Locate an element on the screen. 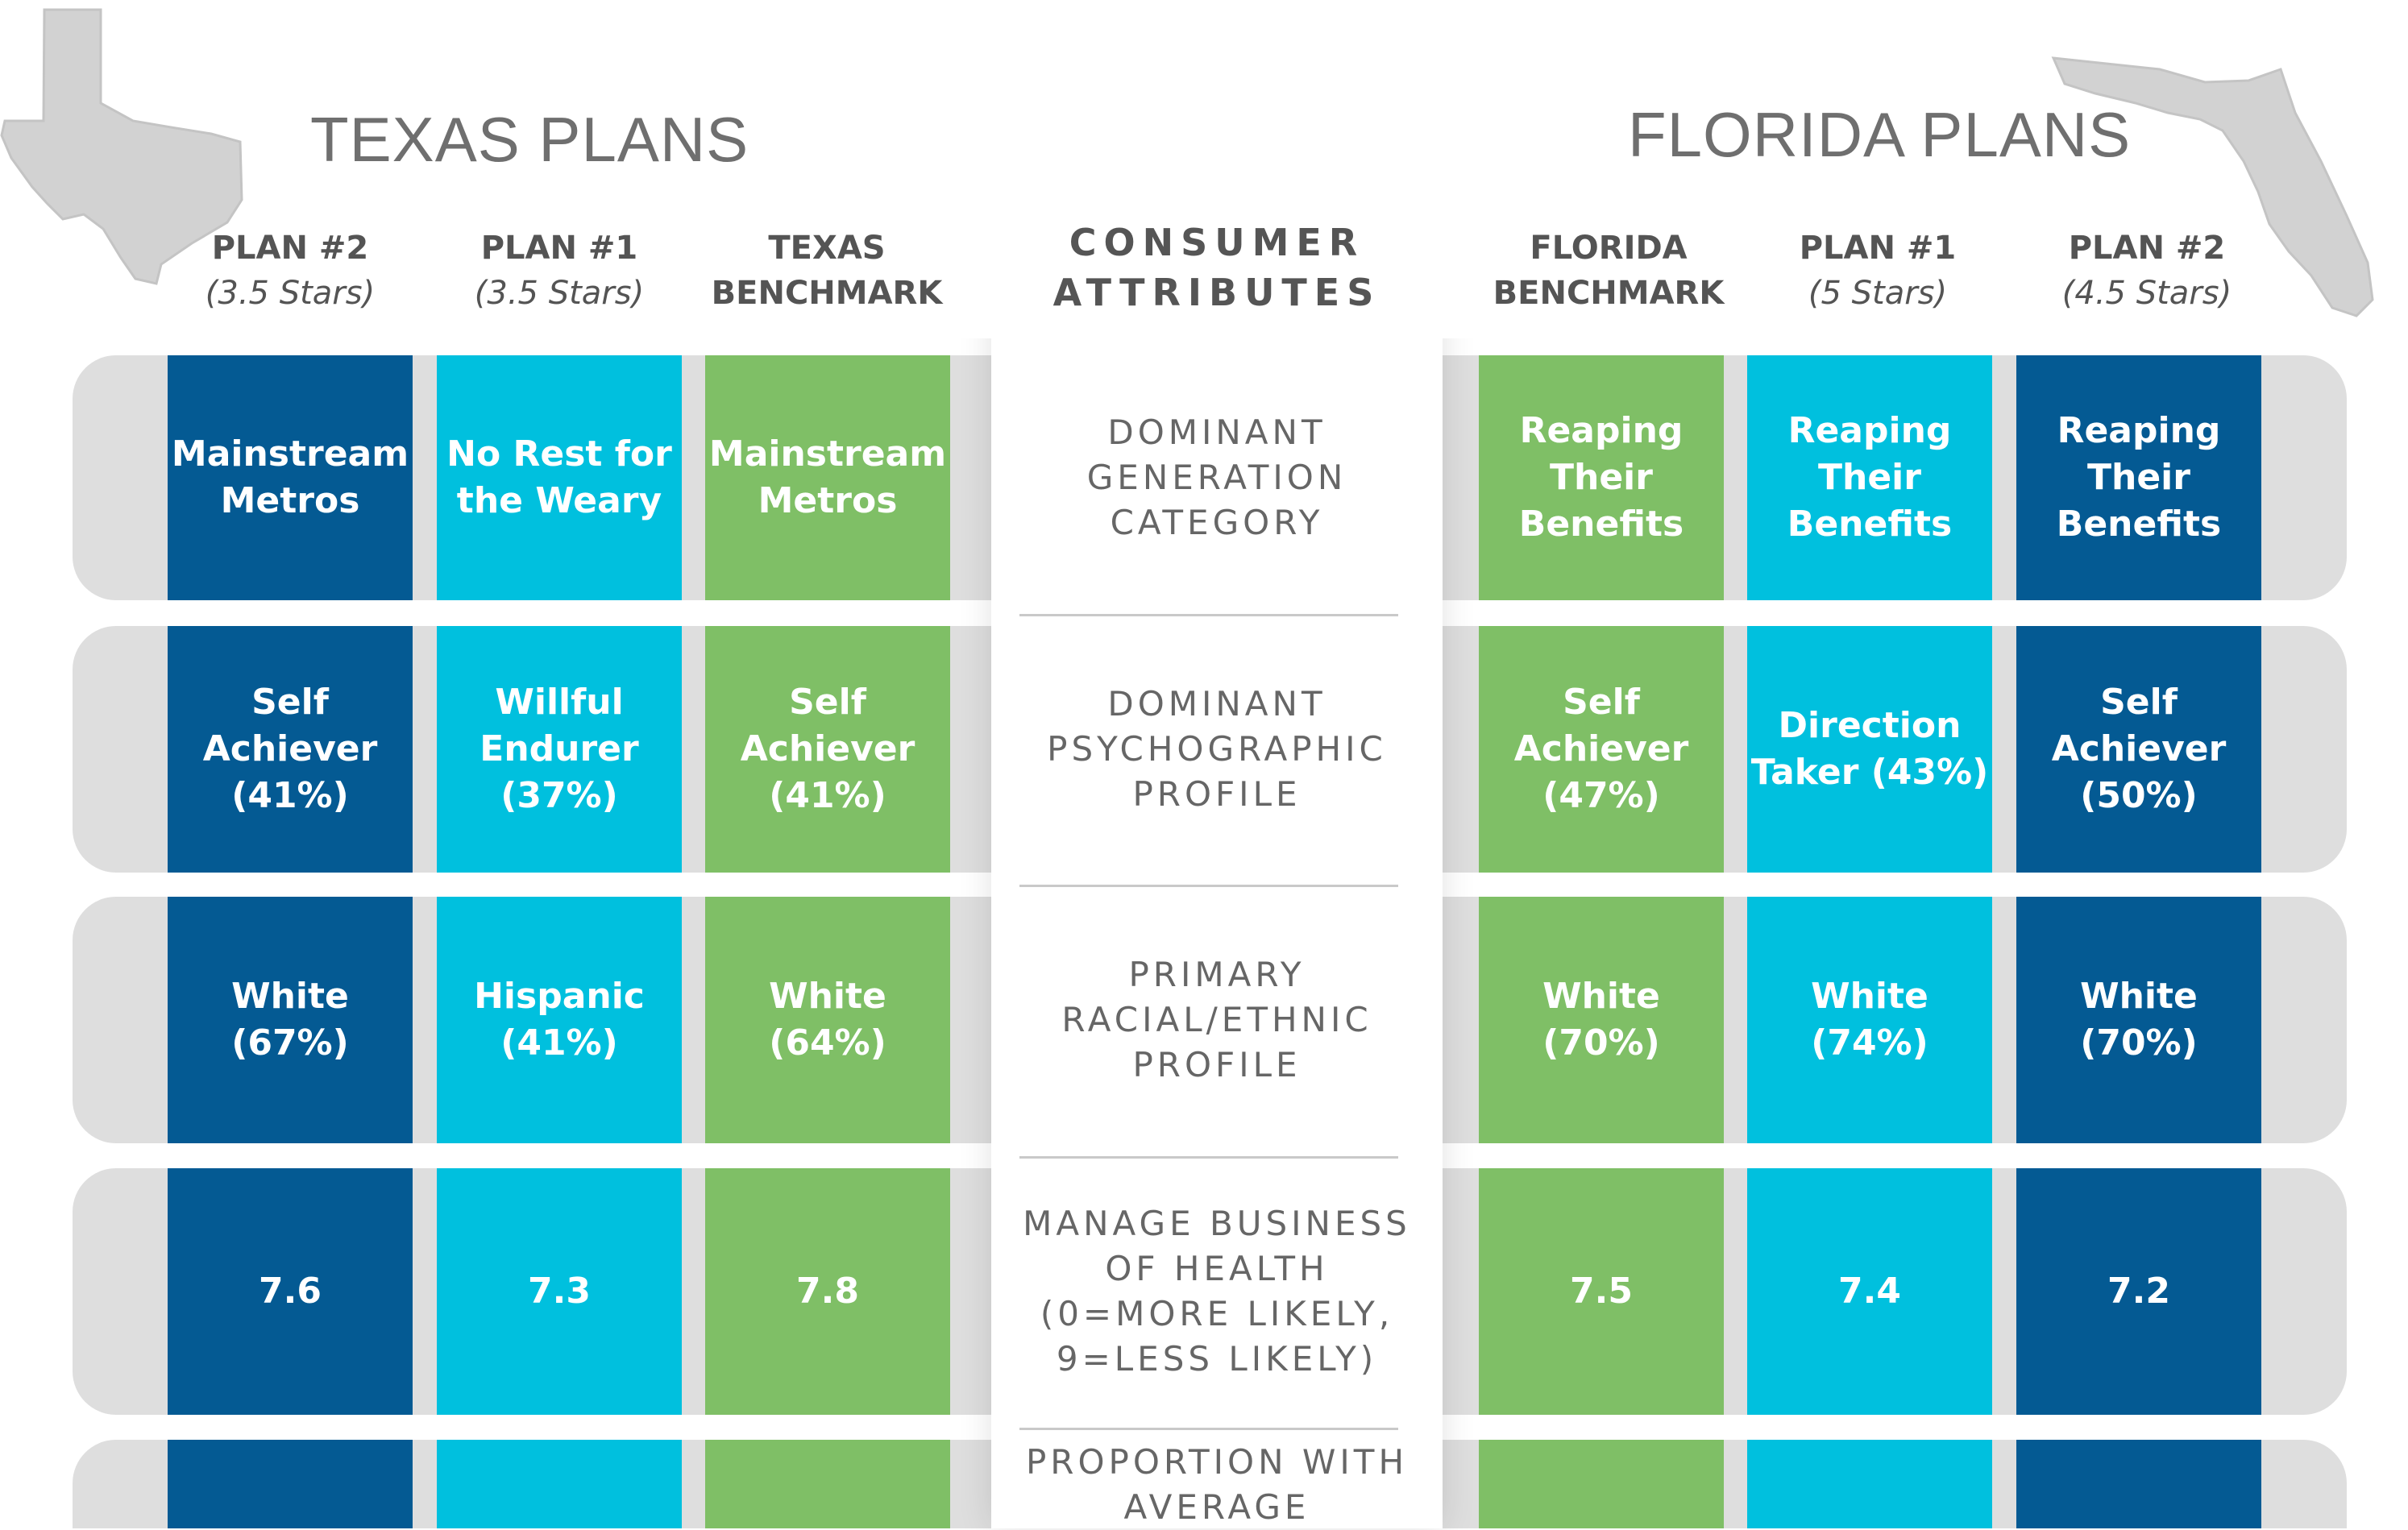 This screenshot has width=2408, height=1530. texas-map-icon is located at coordinates (121, 146).